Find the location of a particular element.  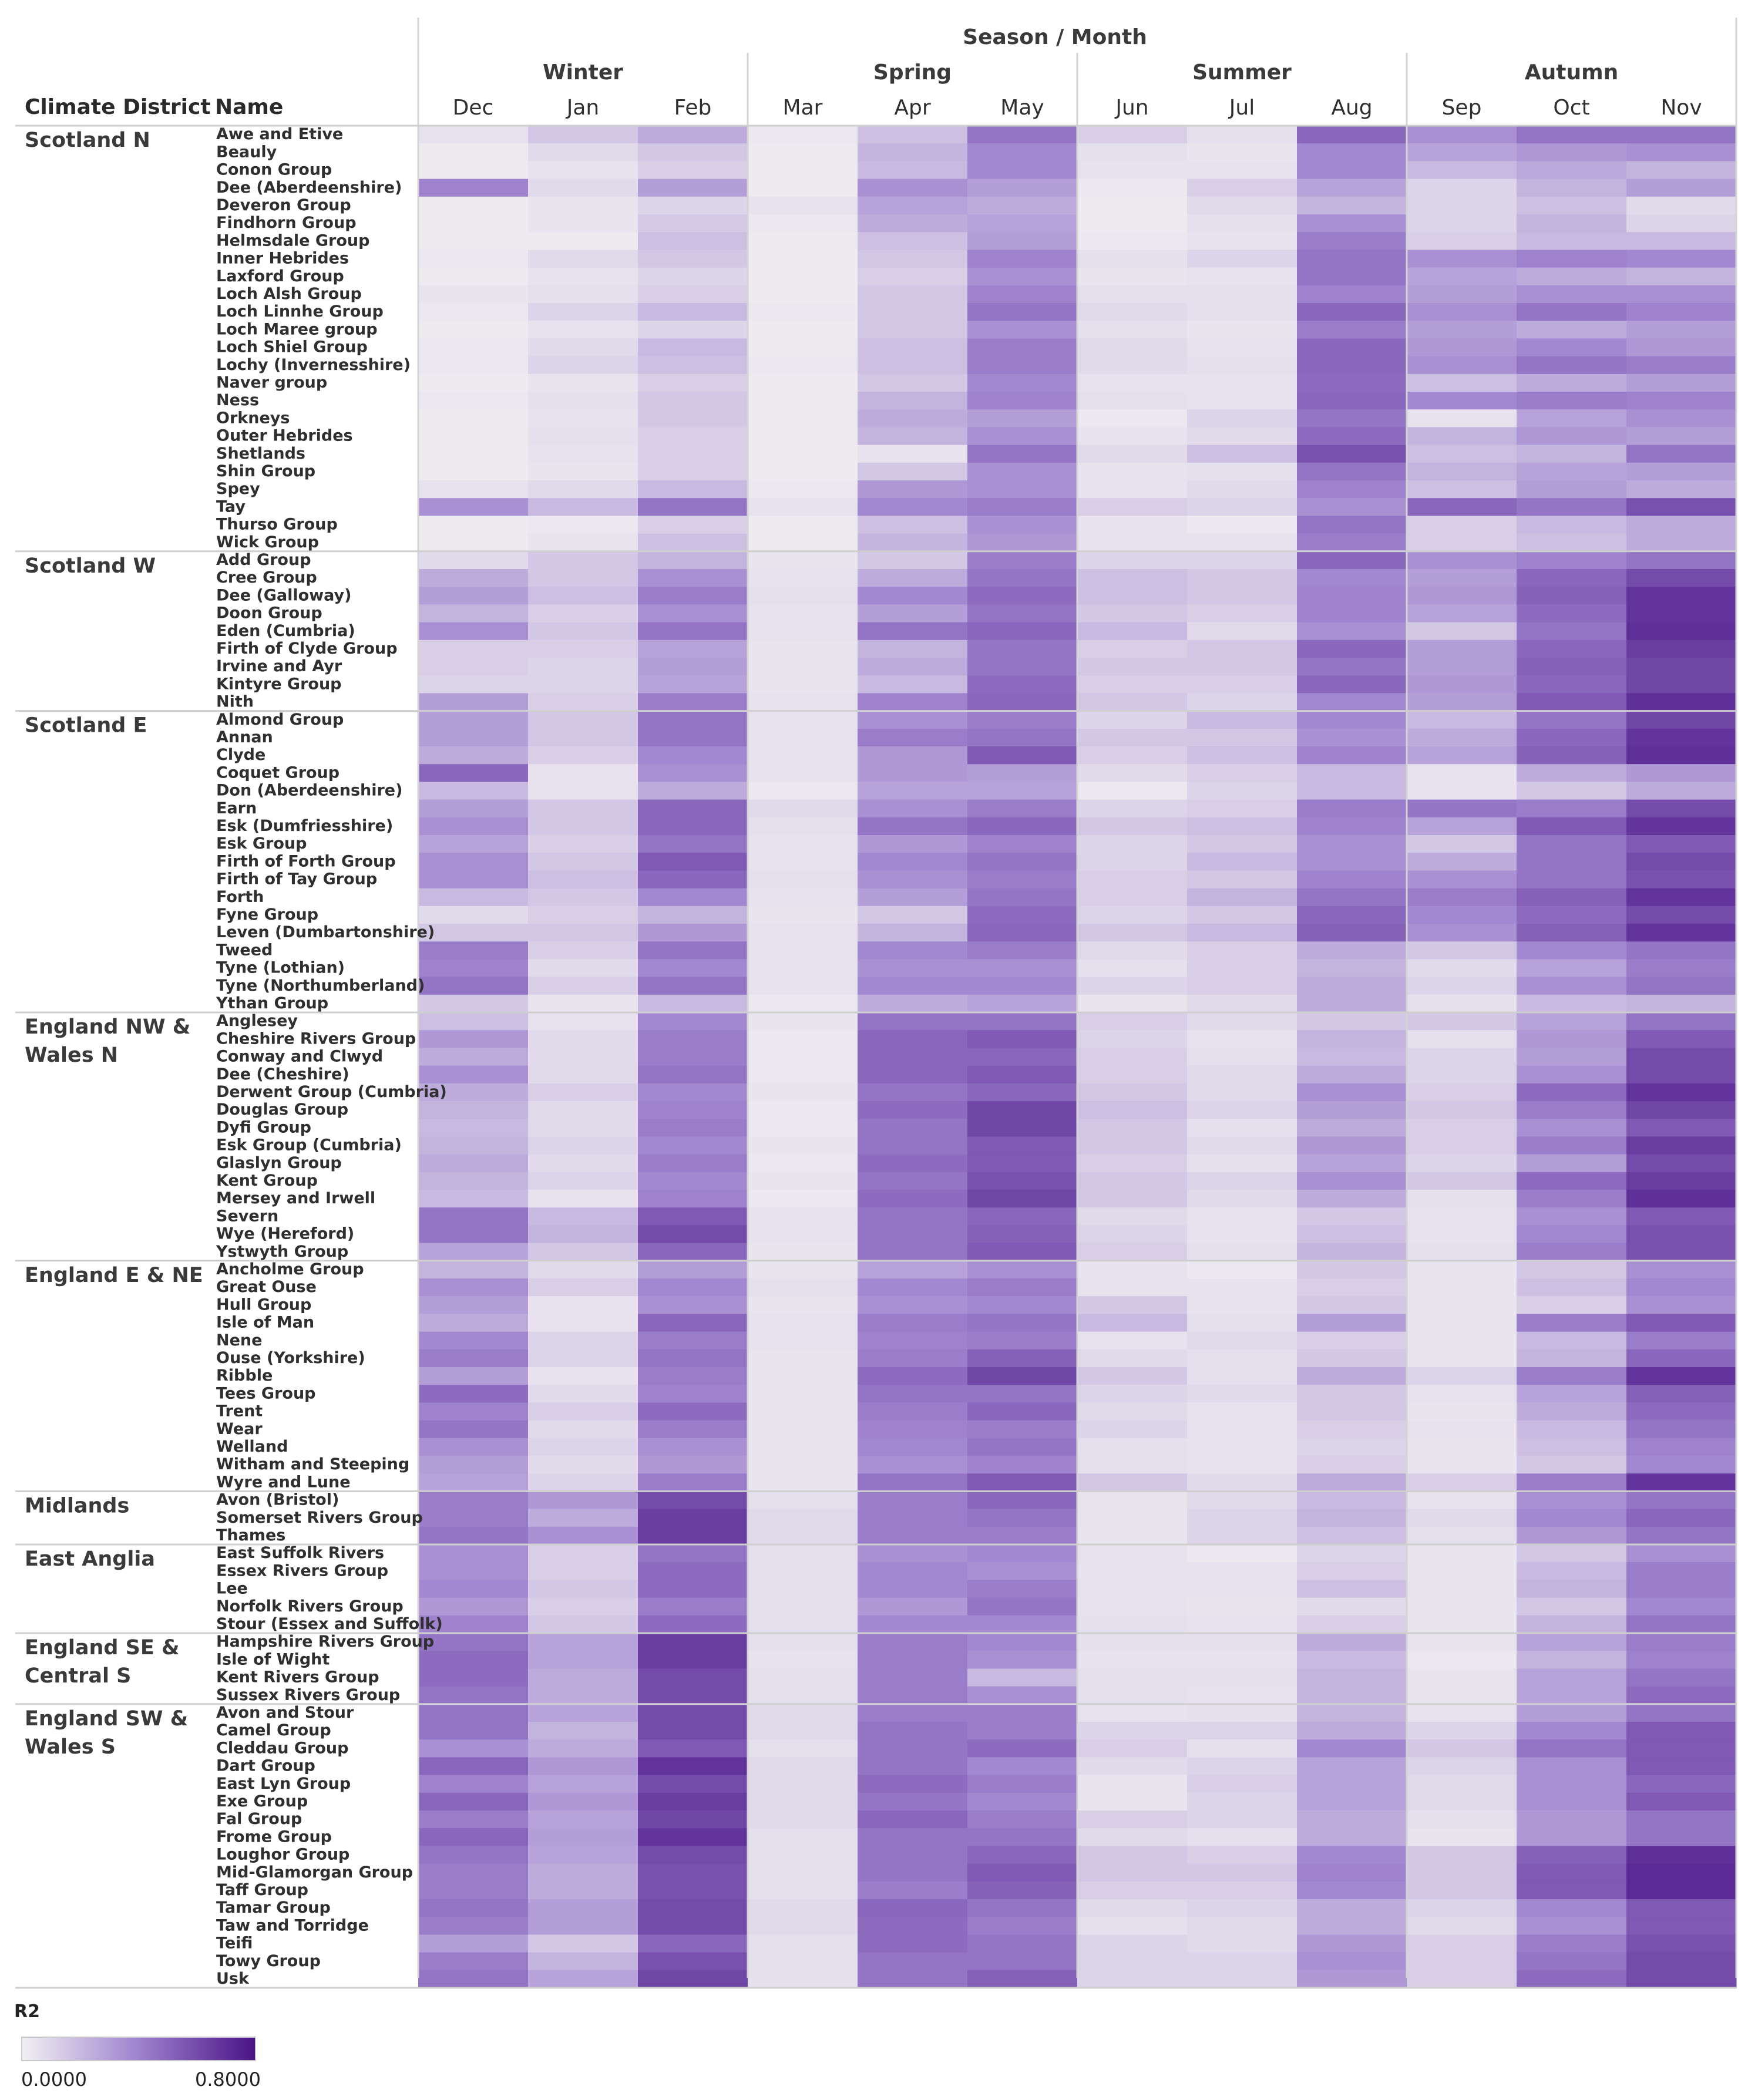

row-name-label: Shetlands is located at coordinates (260, 454).